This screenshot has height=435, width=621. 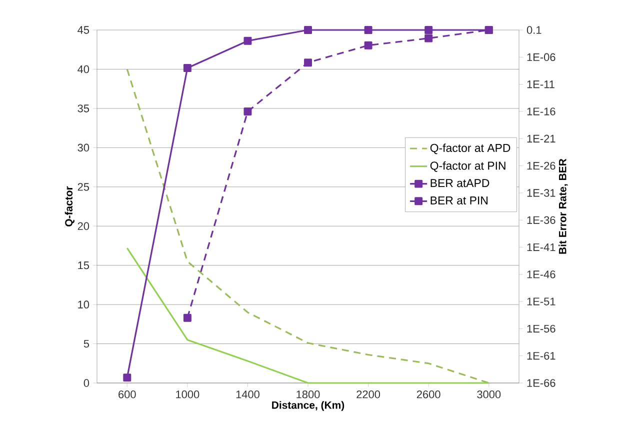 What do you see at coordinates (540, 84) in the screenshot?
I see `y2-tick-label: 1E-11` at bounding box center [540, 84].